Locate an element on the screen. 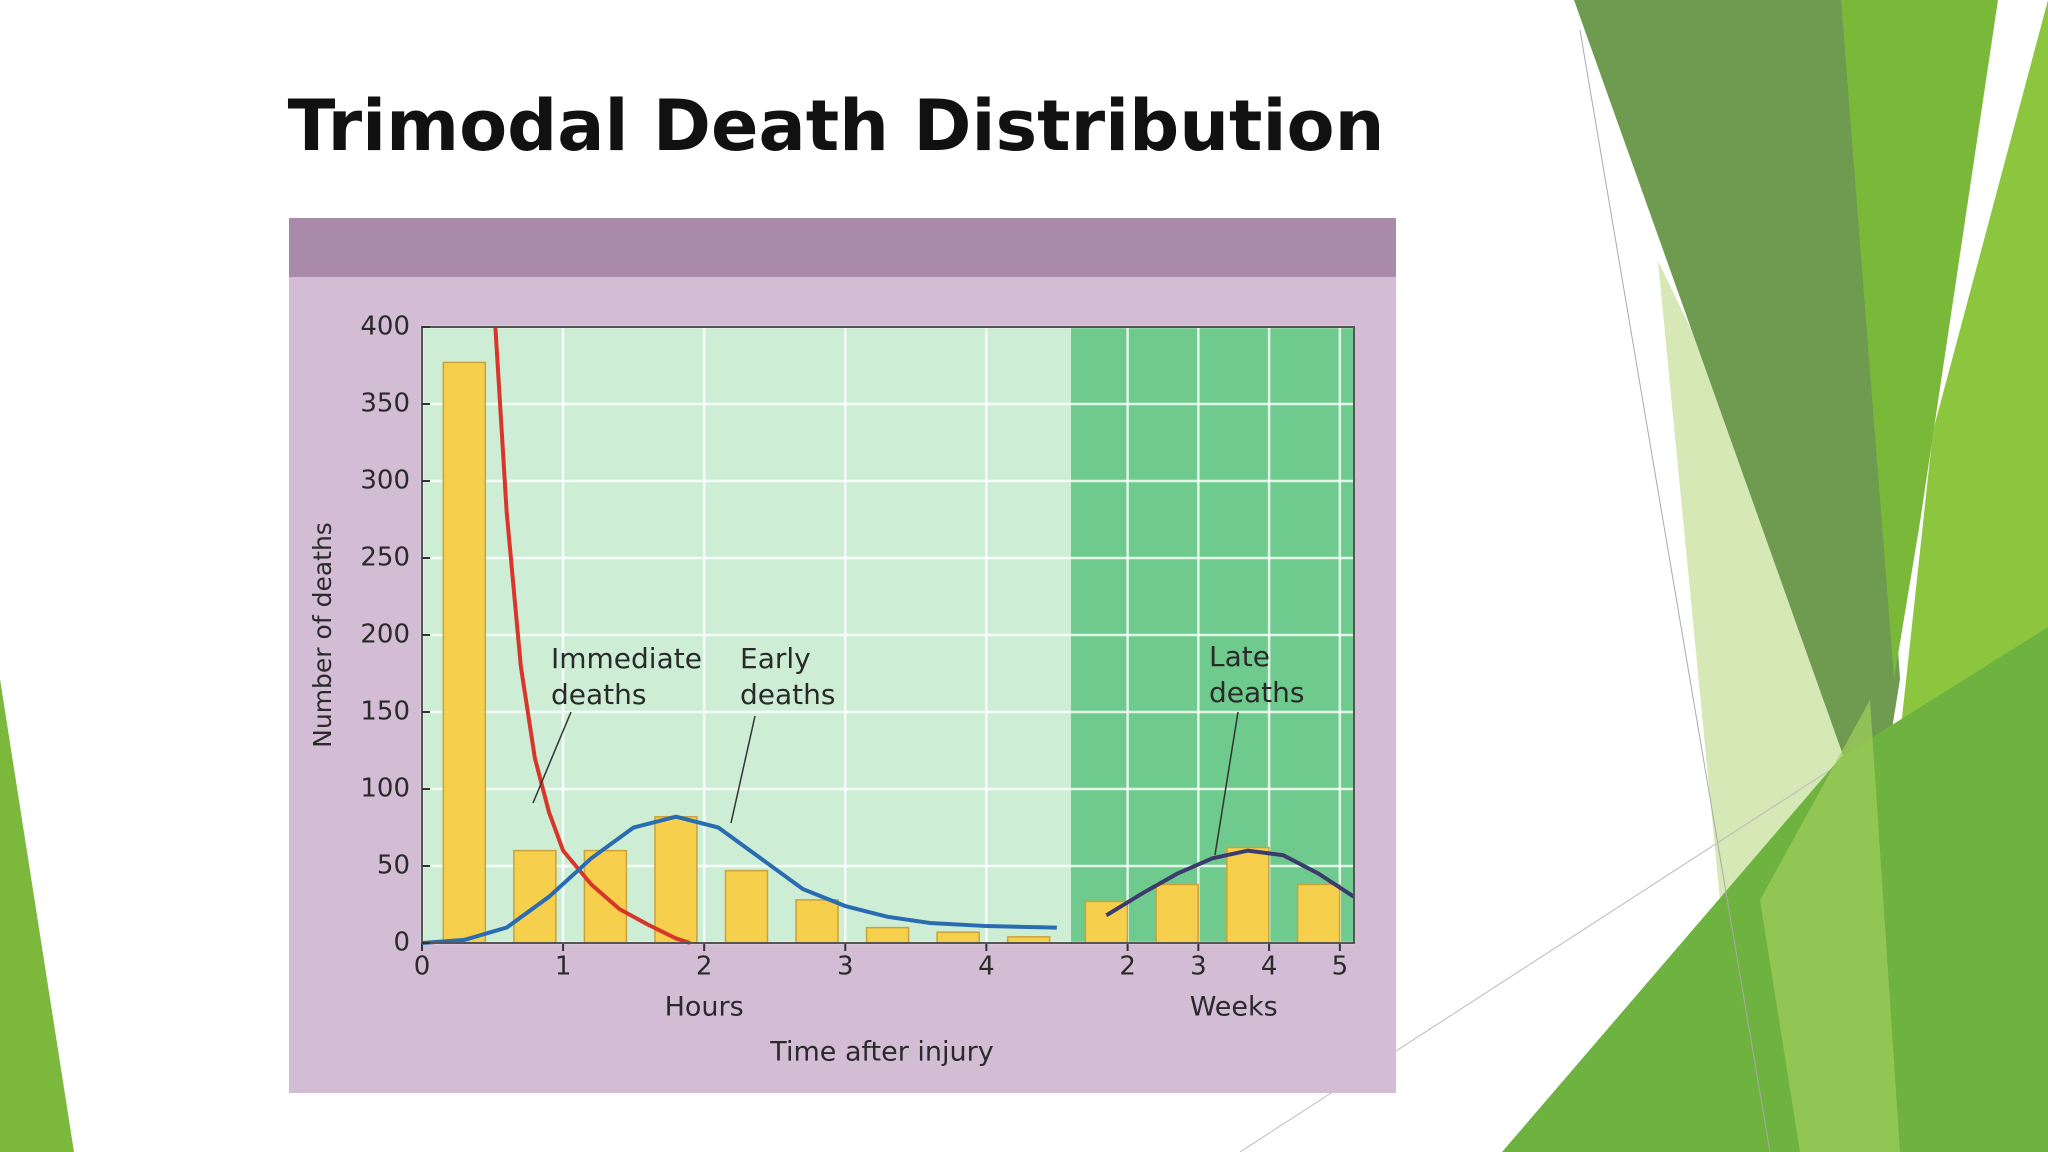  y-tick-label: 150 is located at coordinates (385, 712).